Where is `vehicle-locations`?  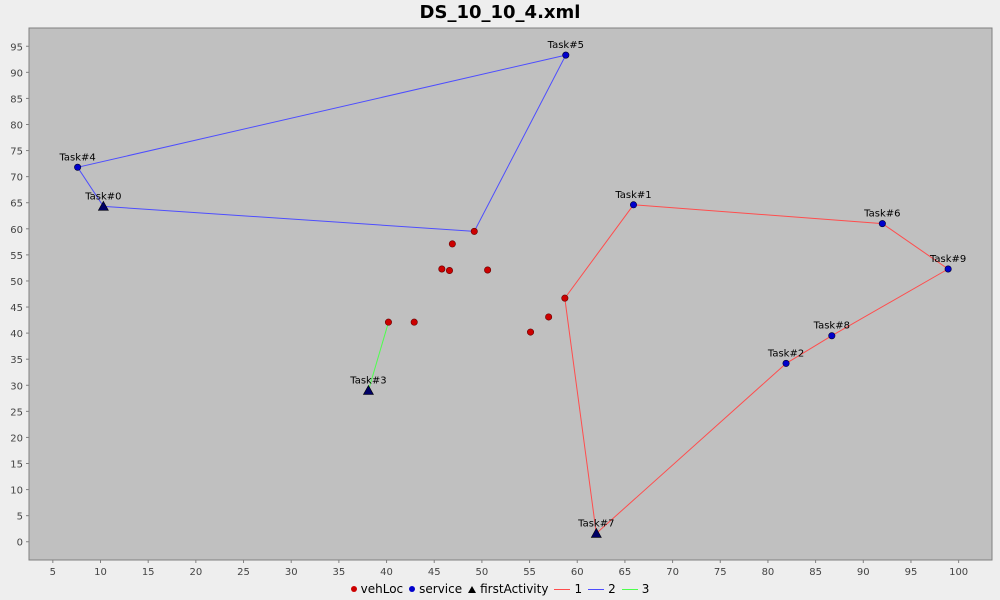 vehicle-locations is located at coordinates (476, 281).